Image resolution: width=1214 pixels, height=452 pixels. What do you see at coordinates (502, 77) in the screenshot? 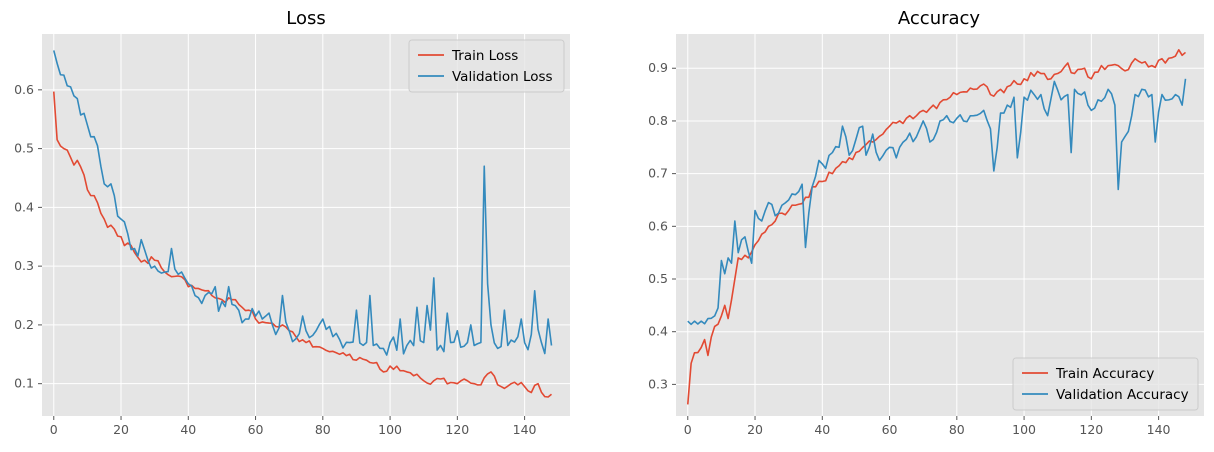
I see `legend-label: Validation Loss` at bounding box center [502, 77].